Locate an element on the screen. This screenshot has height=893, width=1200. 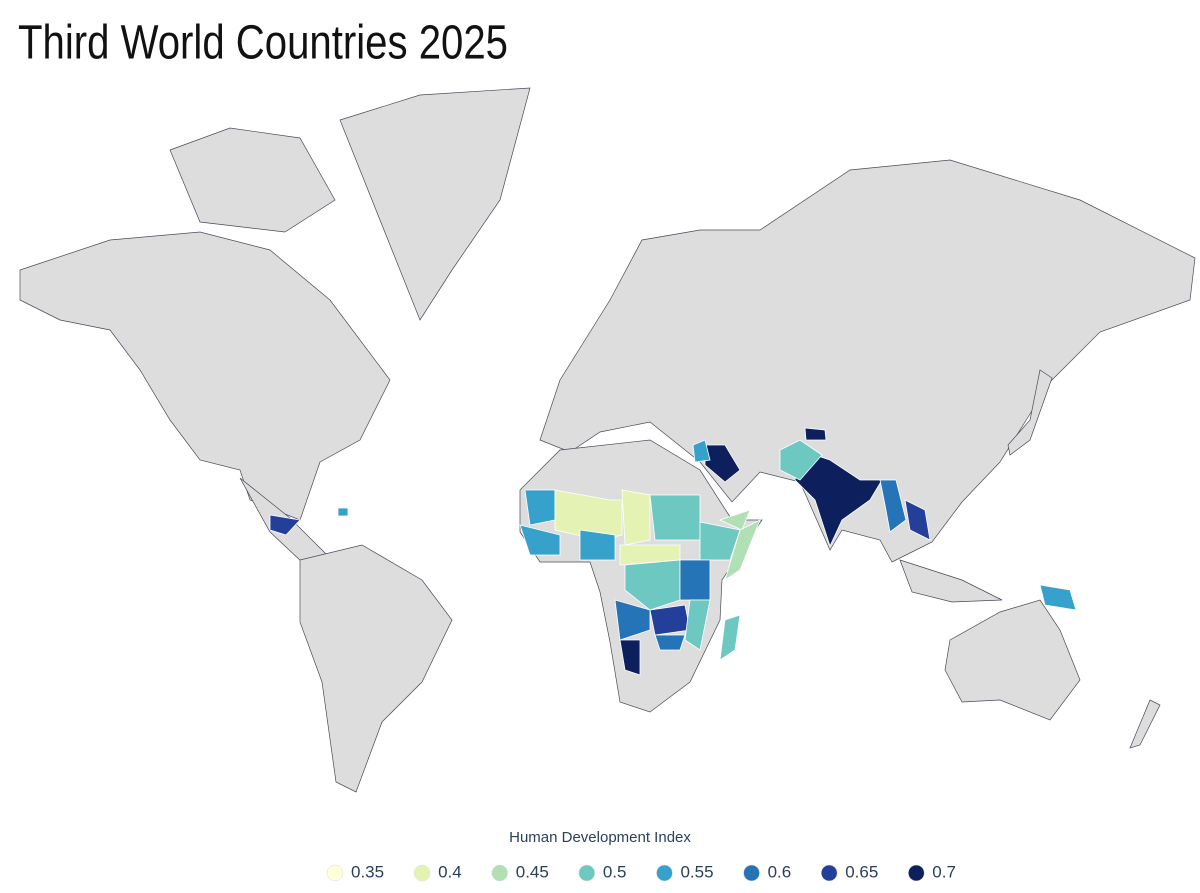
legend-label: 0.7 is located at coordinates (944, 871).